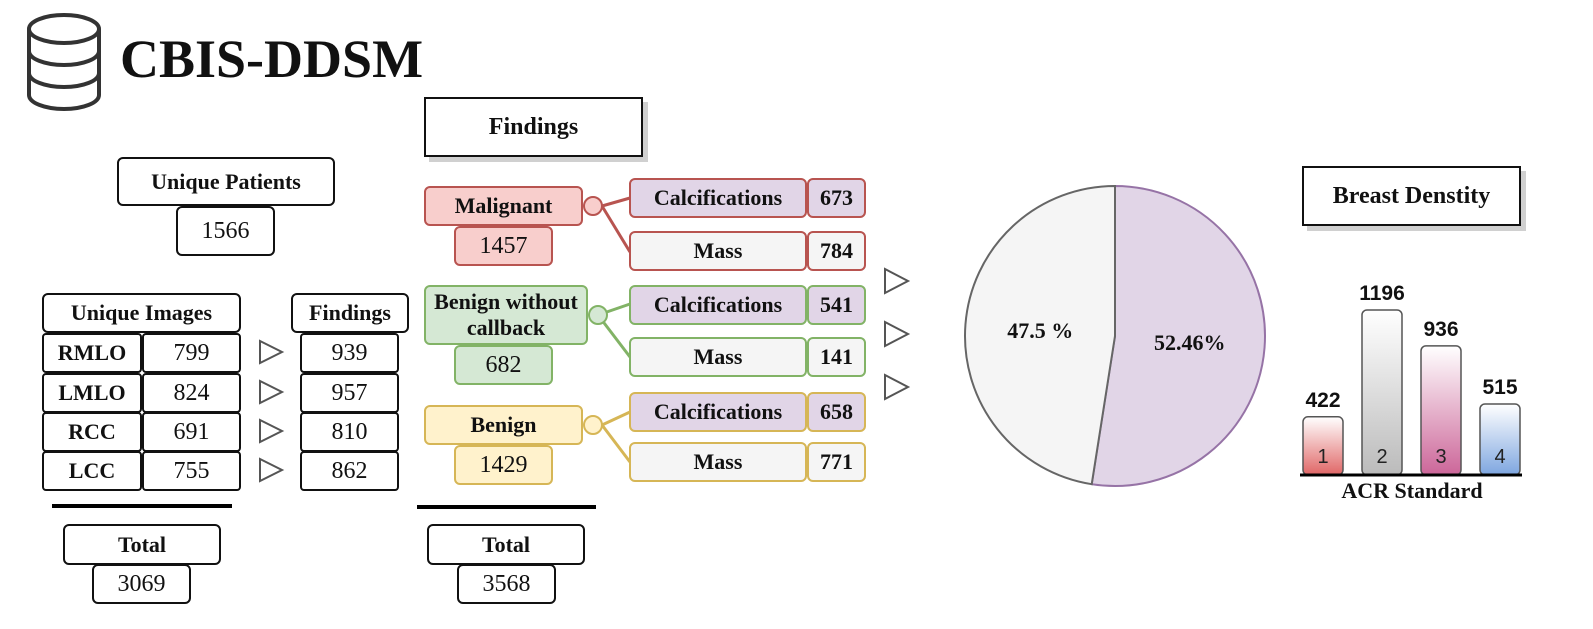 The width and height of the screenshot is (1593, 629). I want to click on malignant-mass-value: 784, so click(836, 251).